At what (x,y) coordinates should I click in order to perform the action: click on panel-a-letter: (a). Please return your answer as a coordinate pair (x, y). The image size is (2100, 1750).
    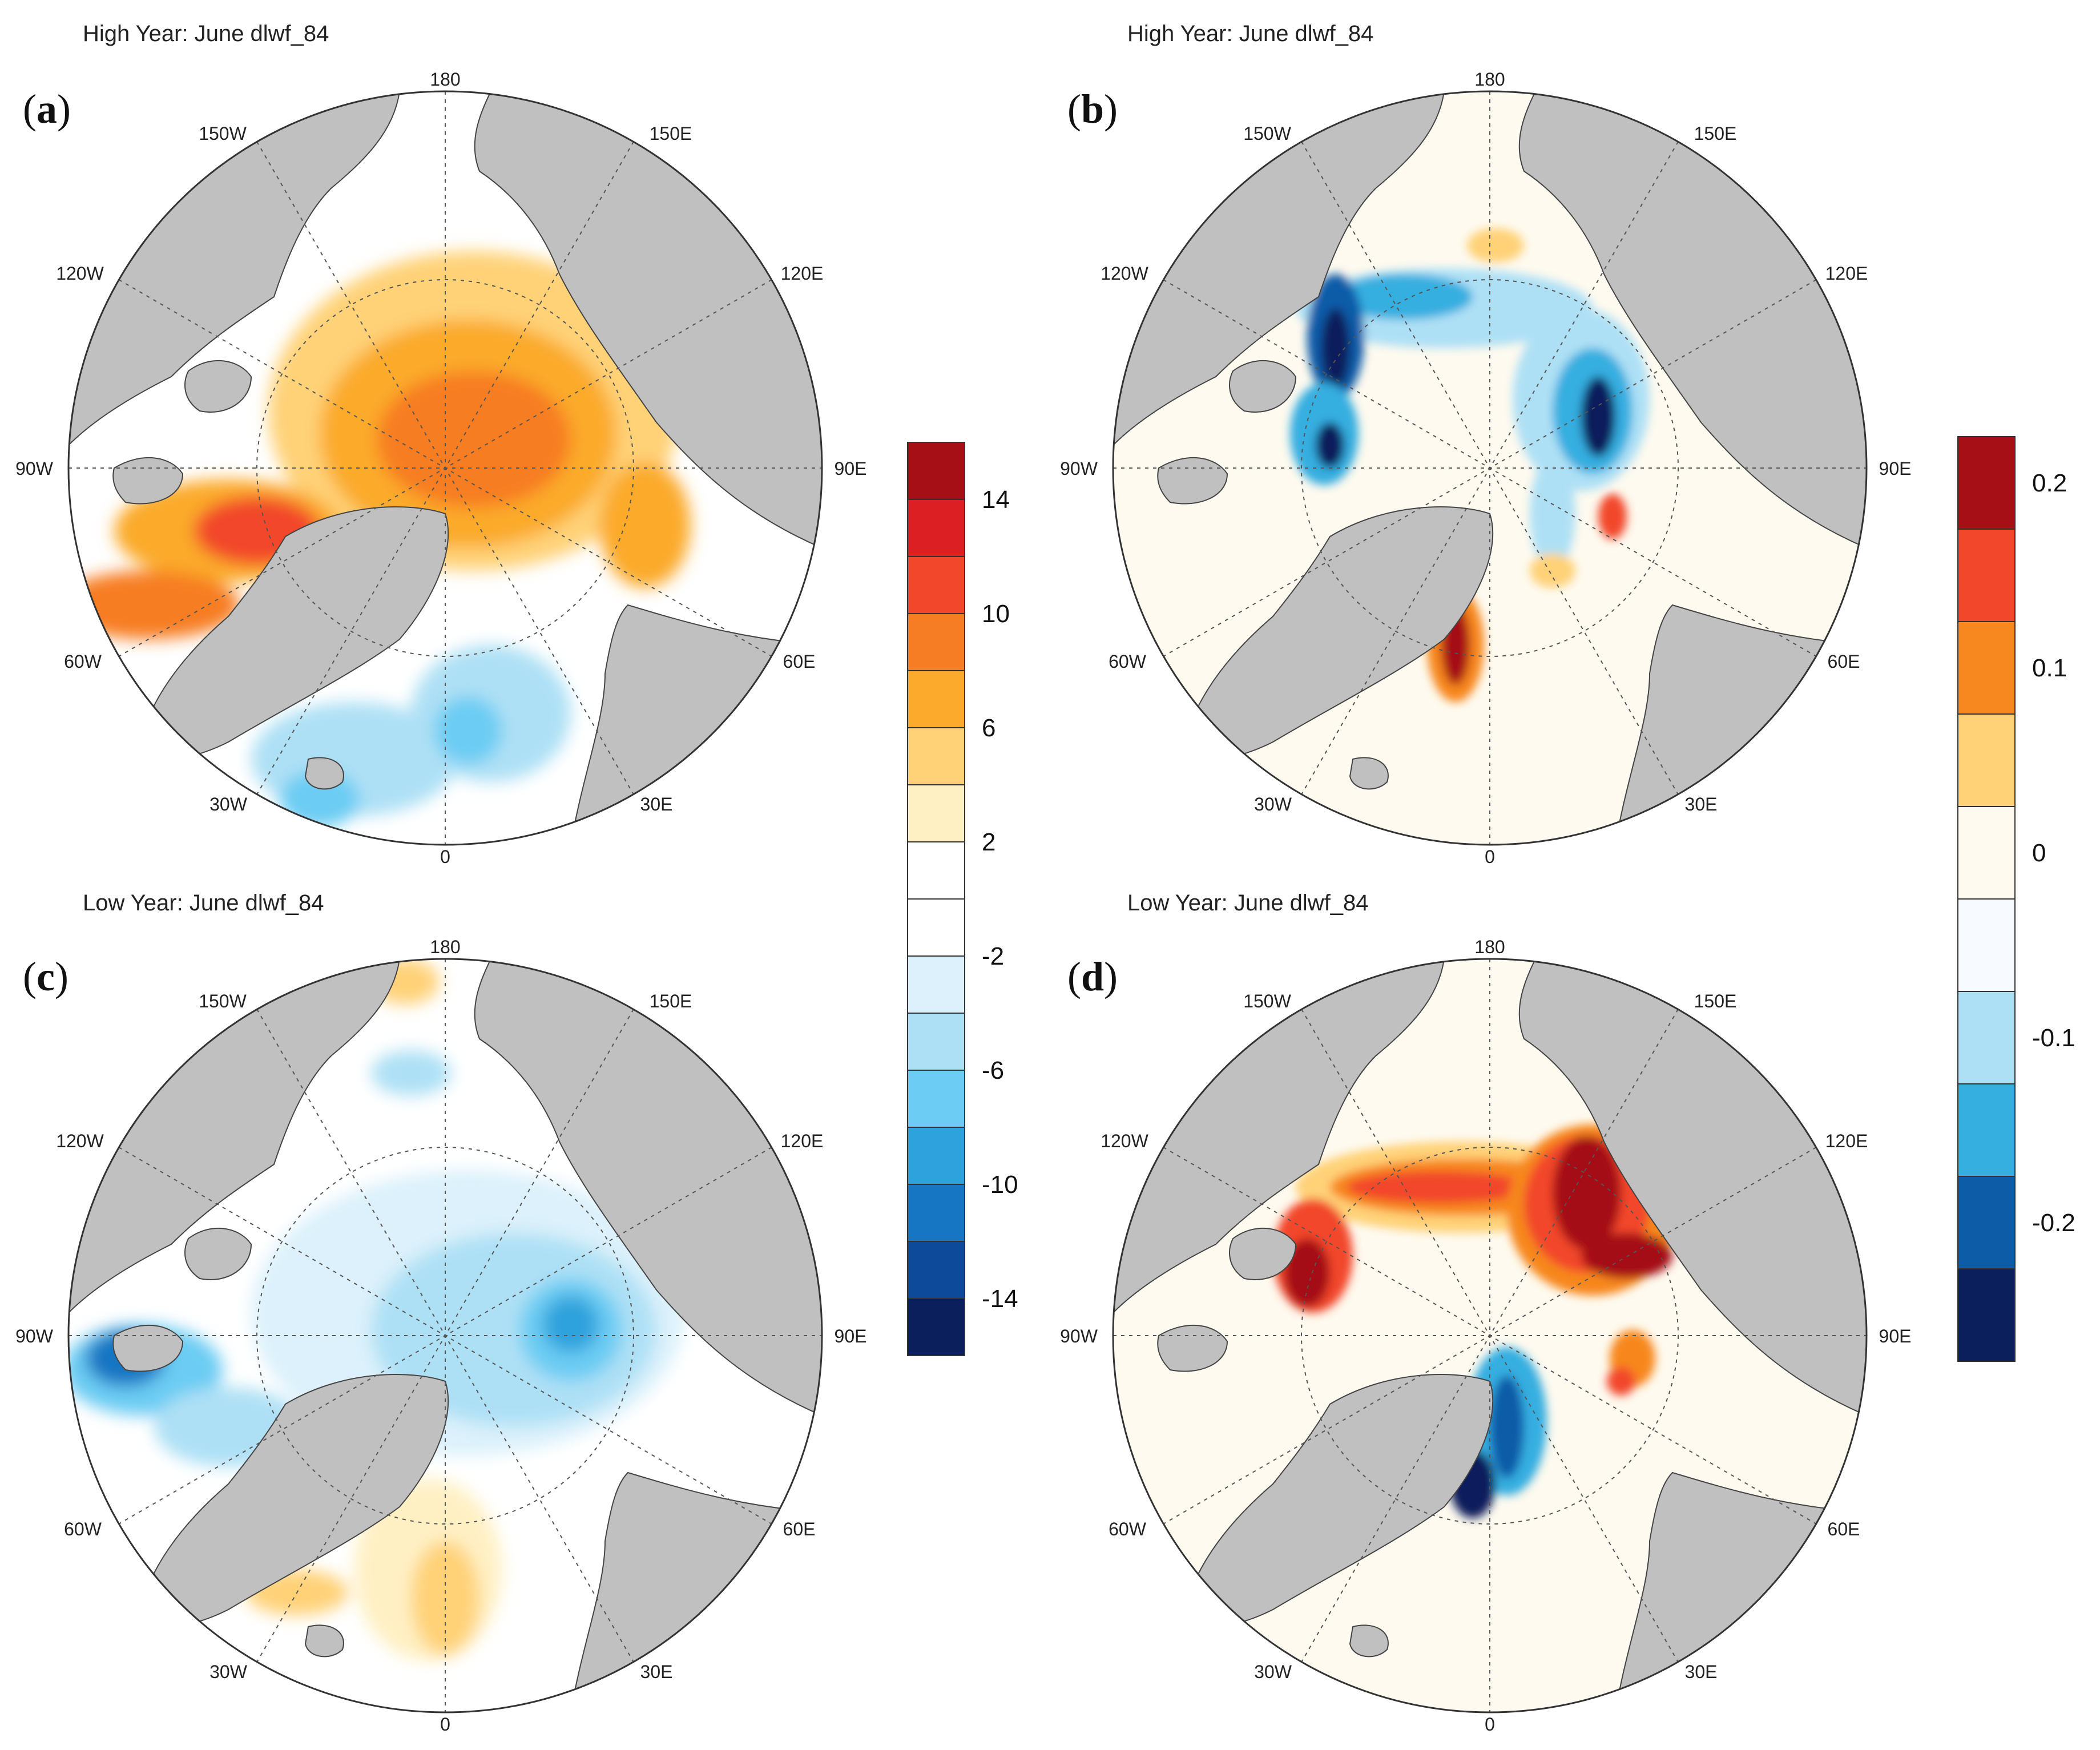
    Looking at the image, I should click on (47, 109).